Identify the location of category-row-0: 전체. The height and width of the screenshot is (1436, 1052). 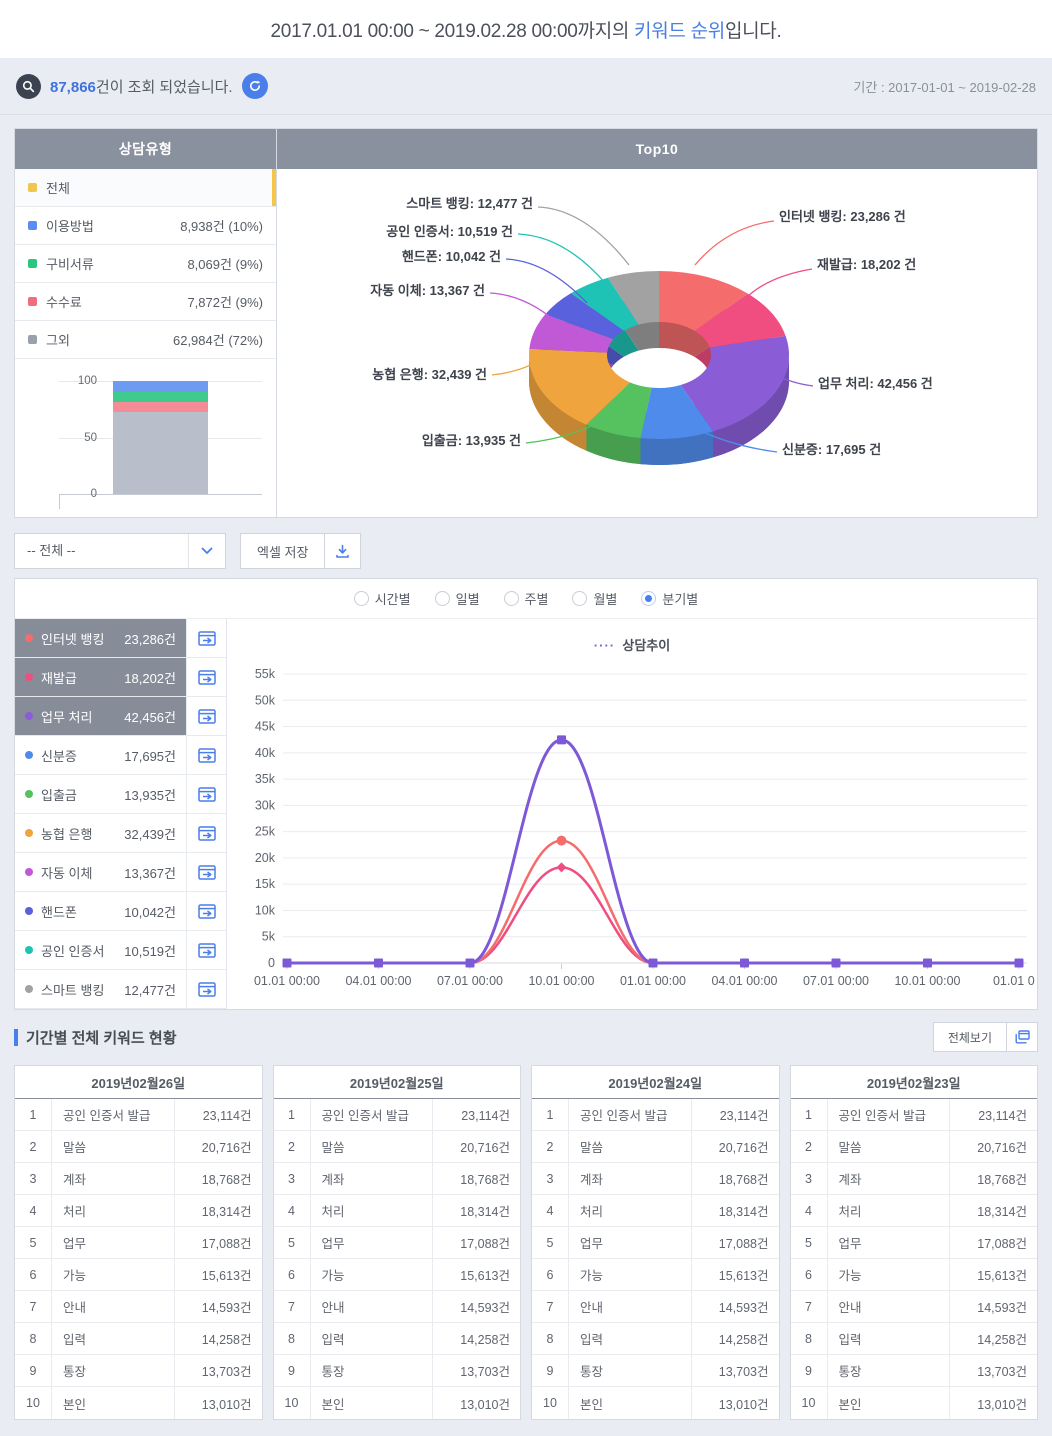
(145, 188).